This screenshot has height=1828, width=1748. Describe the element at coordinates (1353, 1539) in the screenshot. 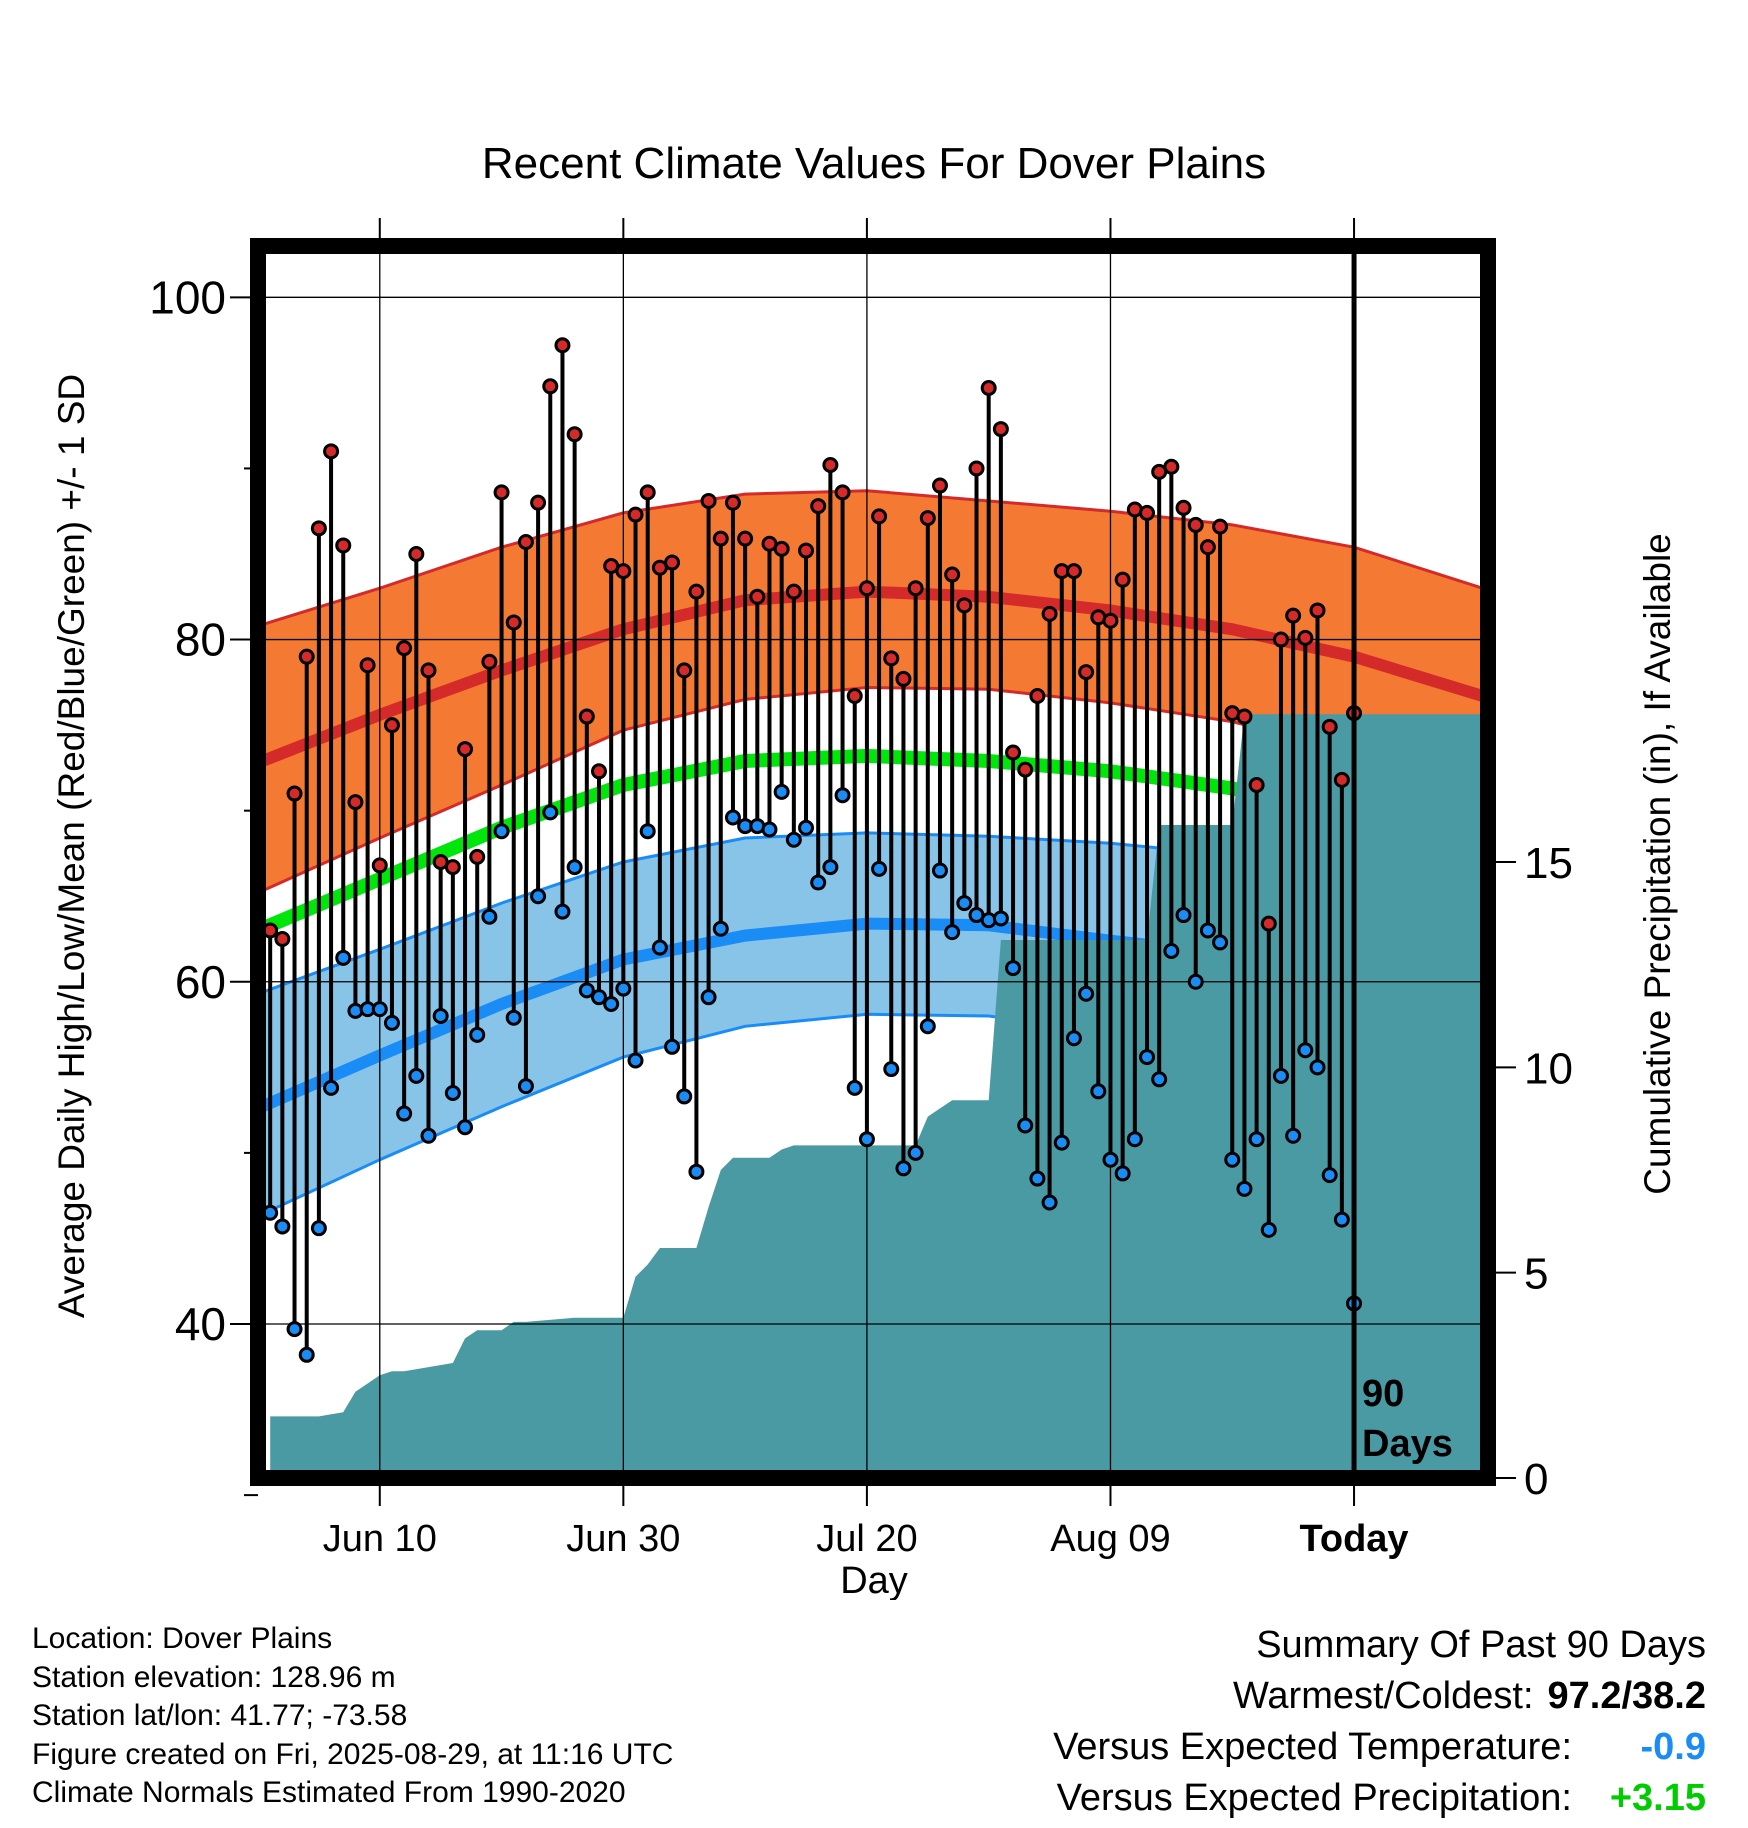

I see `x-tick-label: Today` at that location.